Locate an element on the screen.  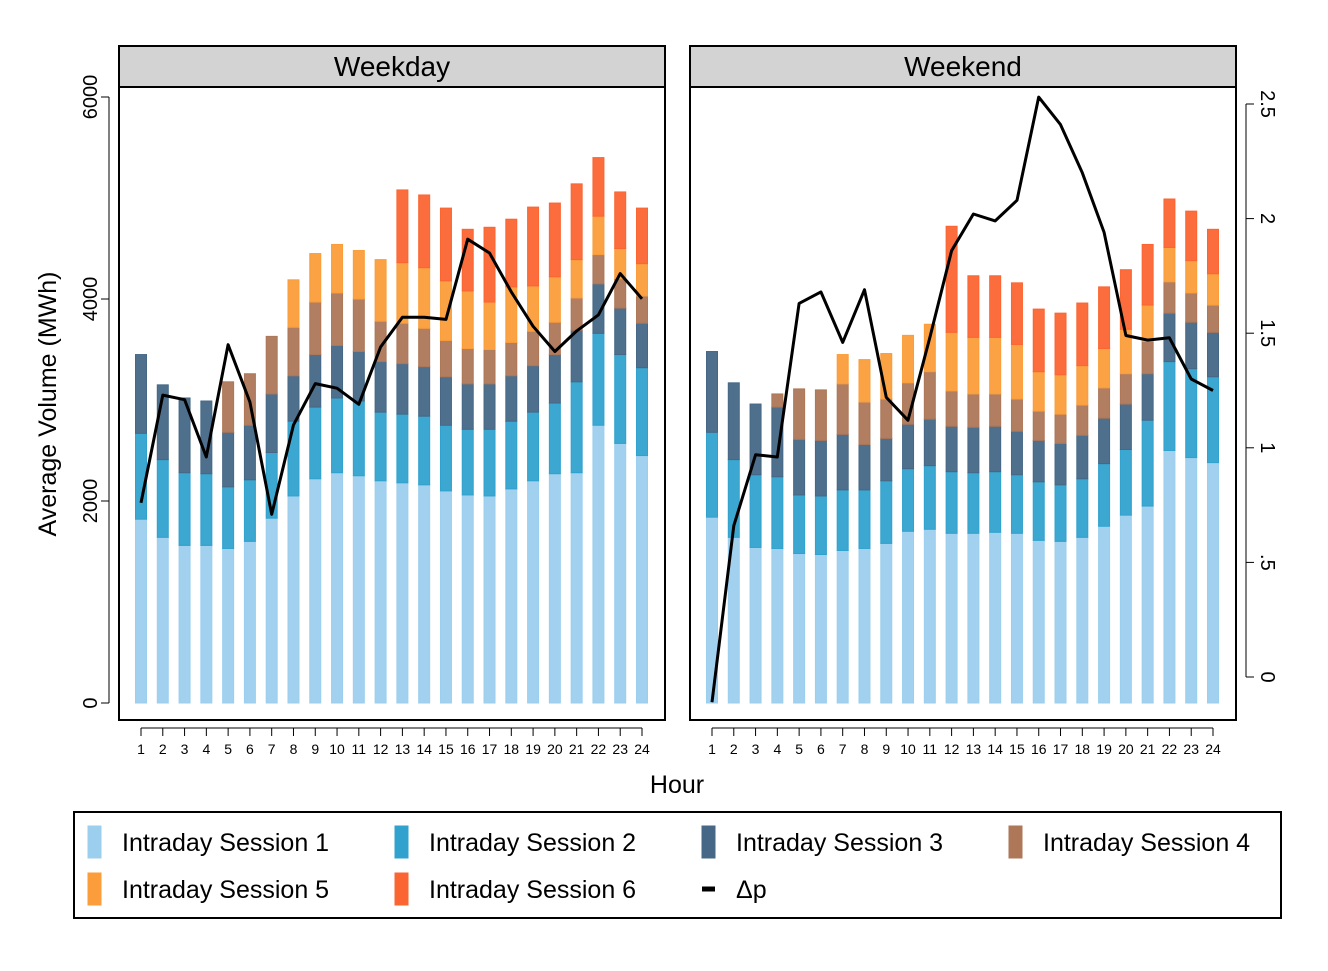
x-axis: 1 2 3 4 5 6 7 8 9 10 11 12 13 14 15 16 17 18 19 20 21 22 23 24 is located at coordinates (393, 742).